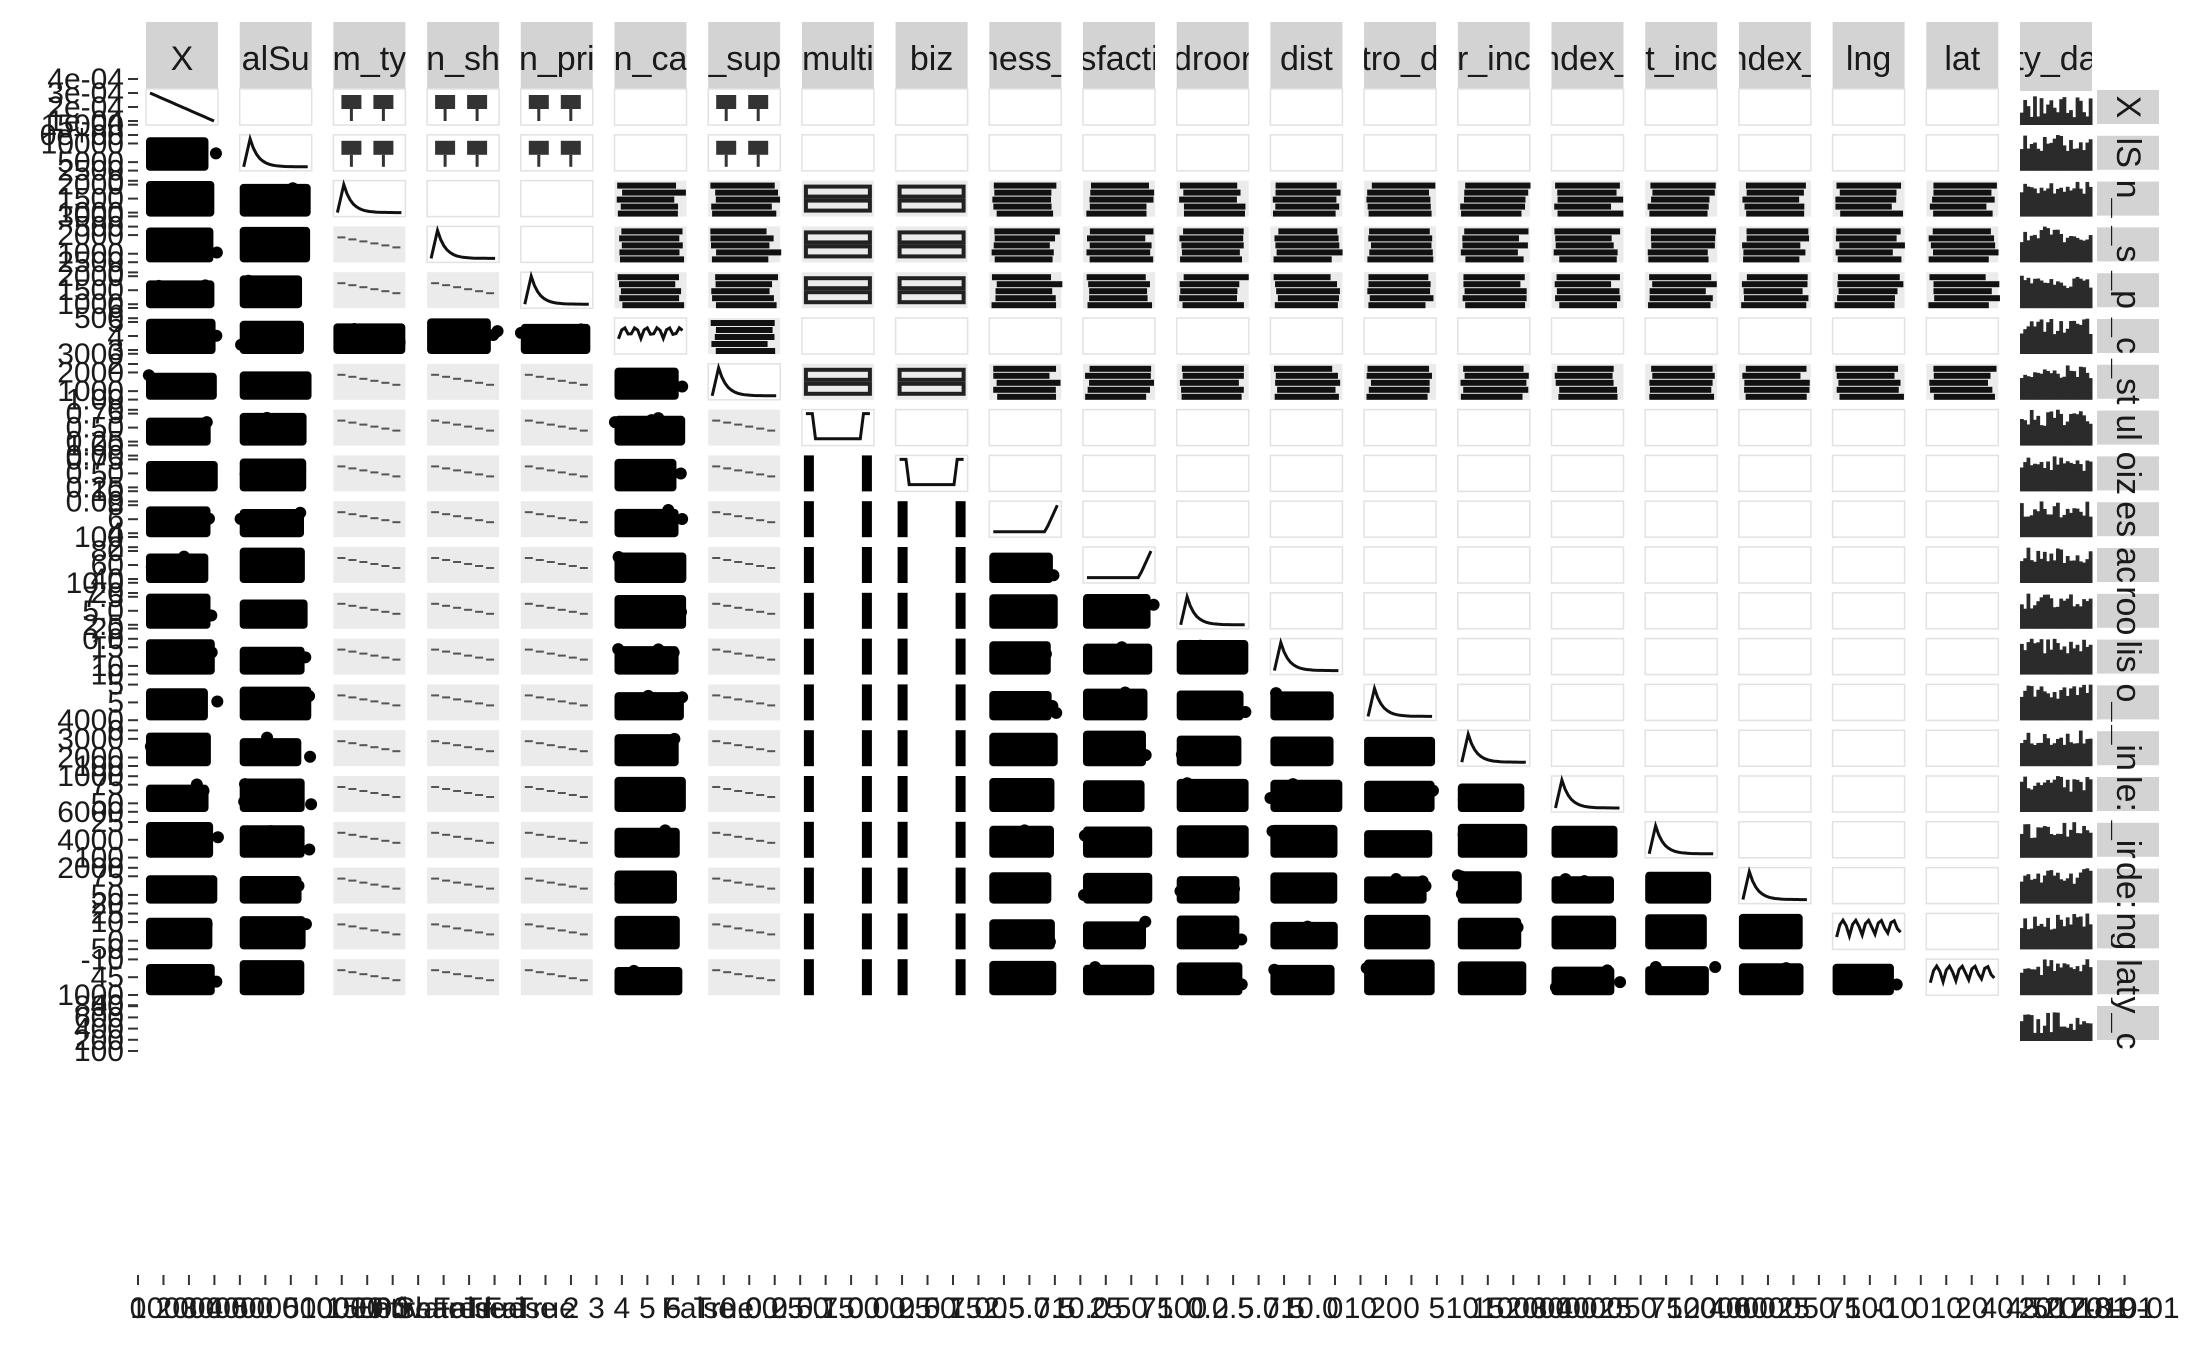 This screenshot has width=2187, height=1351. What do you see at coordinates (2128, 335) in the screenshot?
I see `row-strip-label: _c` at bounding box center [2128, 335].